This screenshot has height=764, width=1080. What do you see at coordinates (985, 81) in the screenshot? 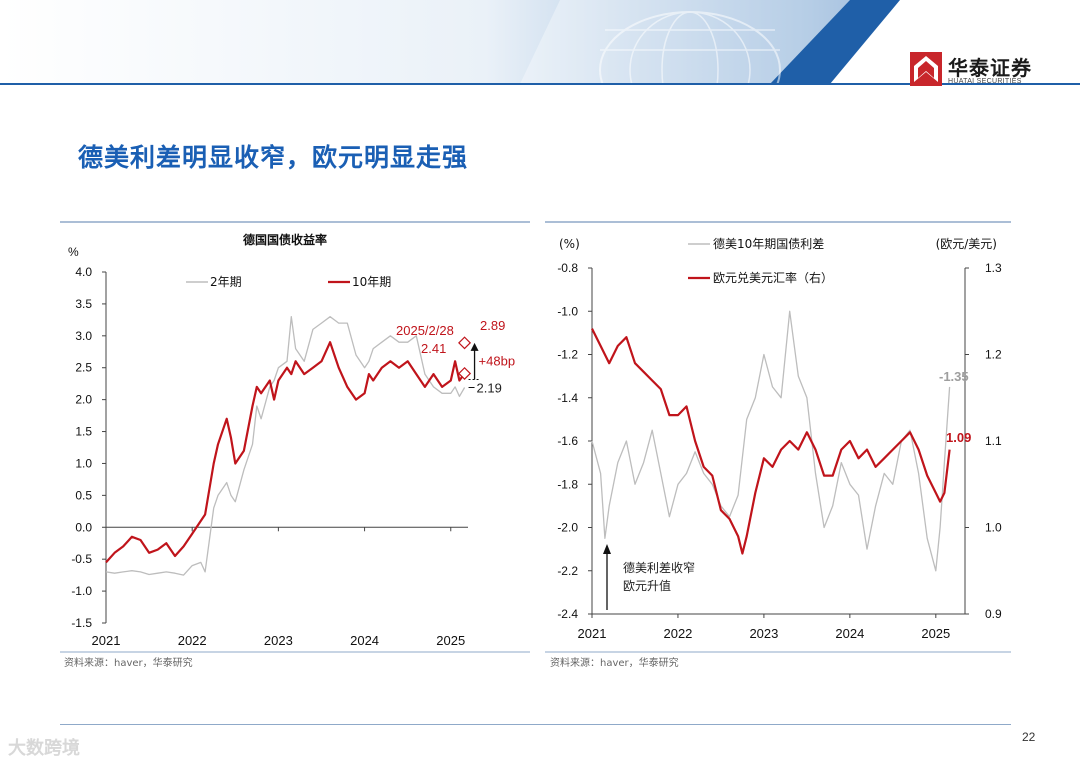
I see `logo-english-text: HUATAI SECURITIES` at bounding box center [985, 81].